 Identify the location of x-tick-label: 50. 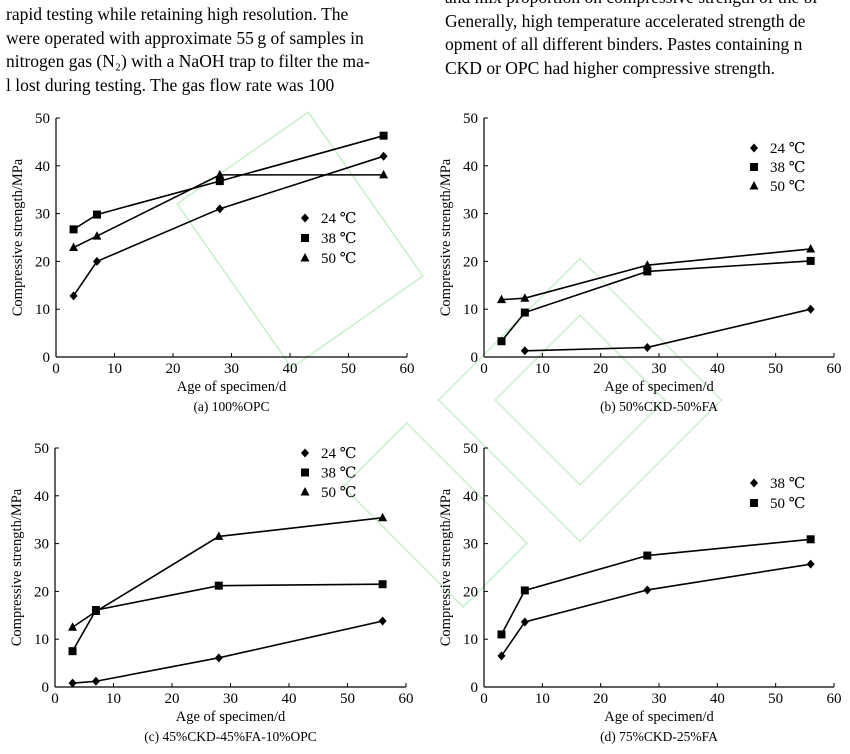
(775, 699).